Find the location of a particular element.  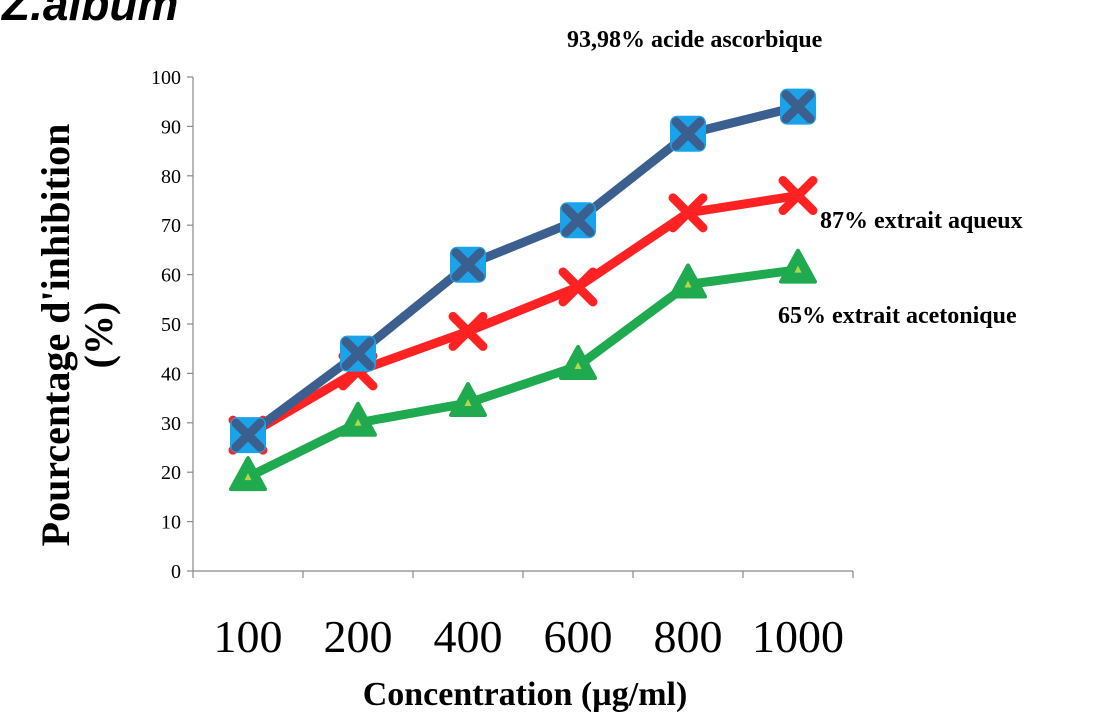

y-tick-label: 50 is located at coordinates (171, 325).